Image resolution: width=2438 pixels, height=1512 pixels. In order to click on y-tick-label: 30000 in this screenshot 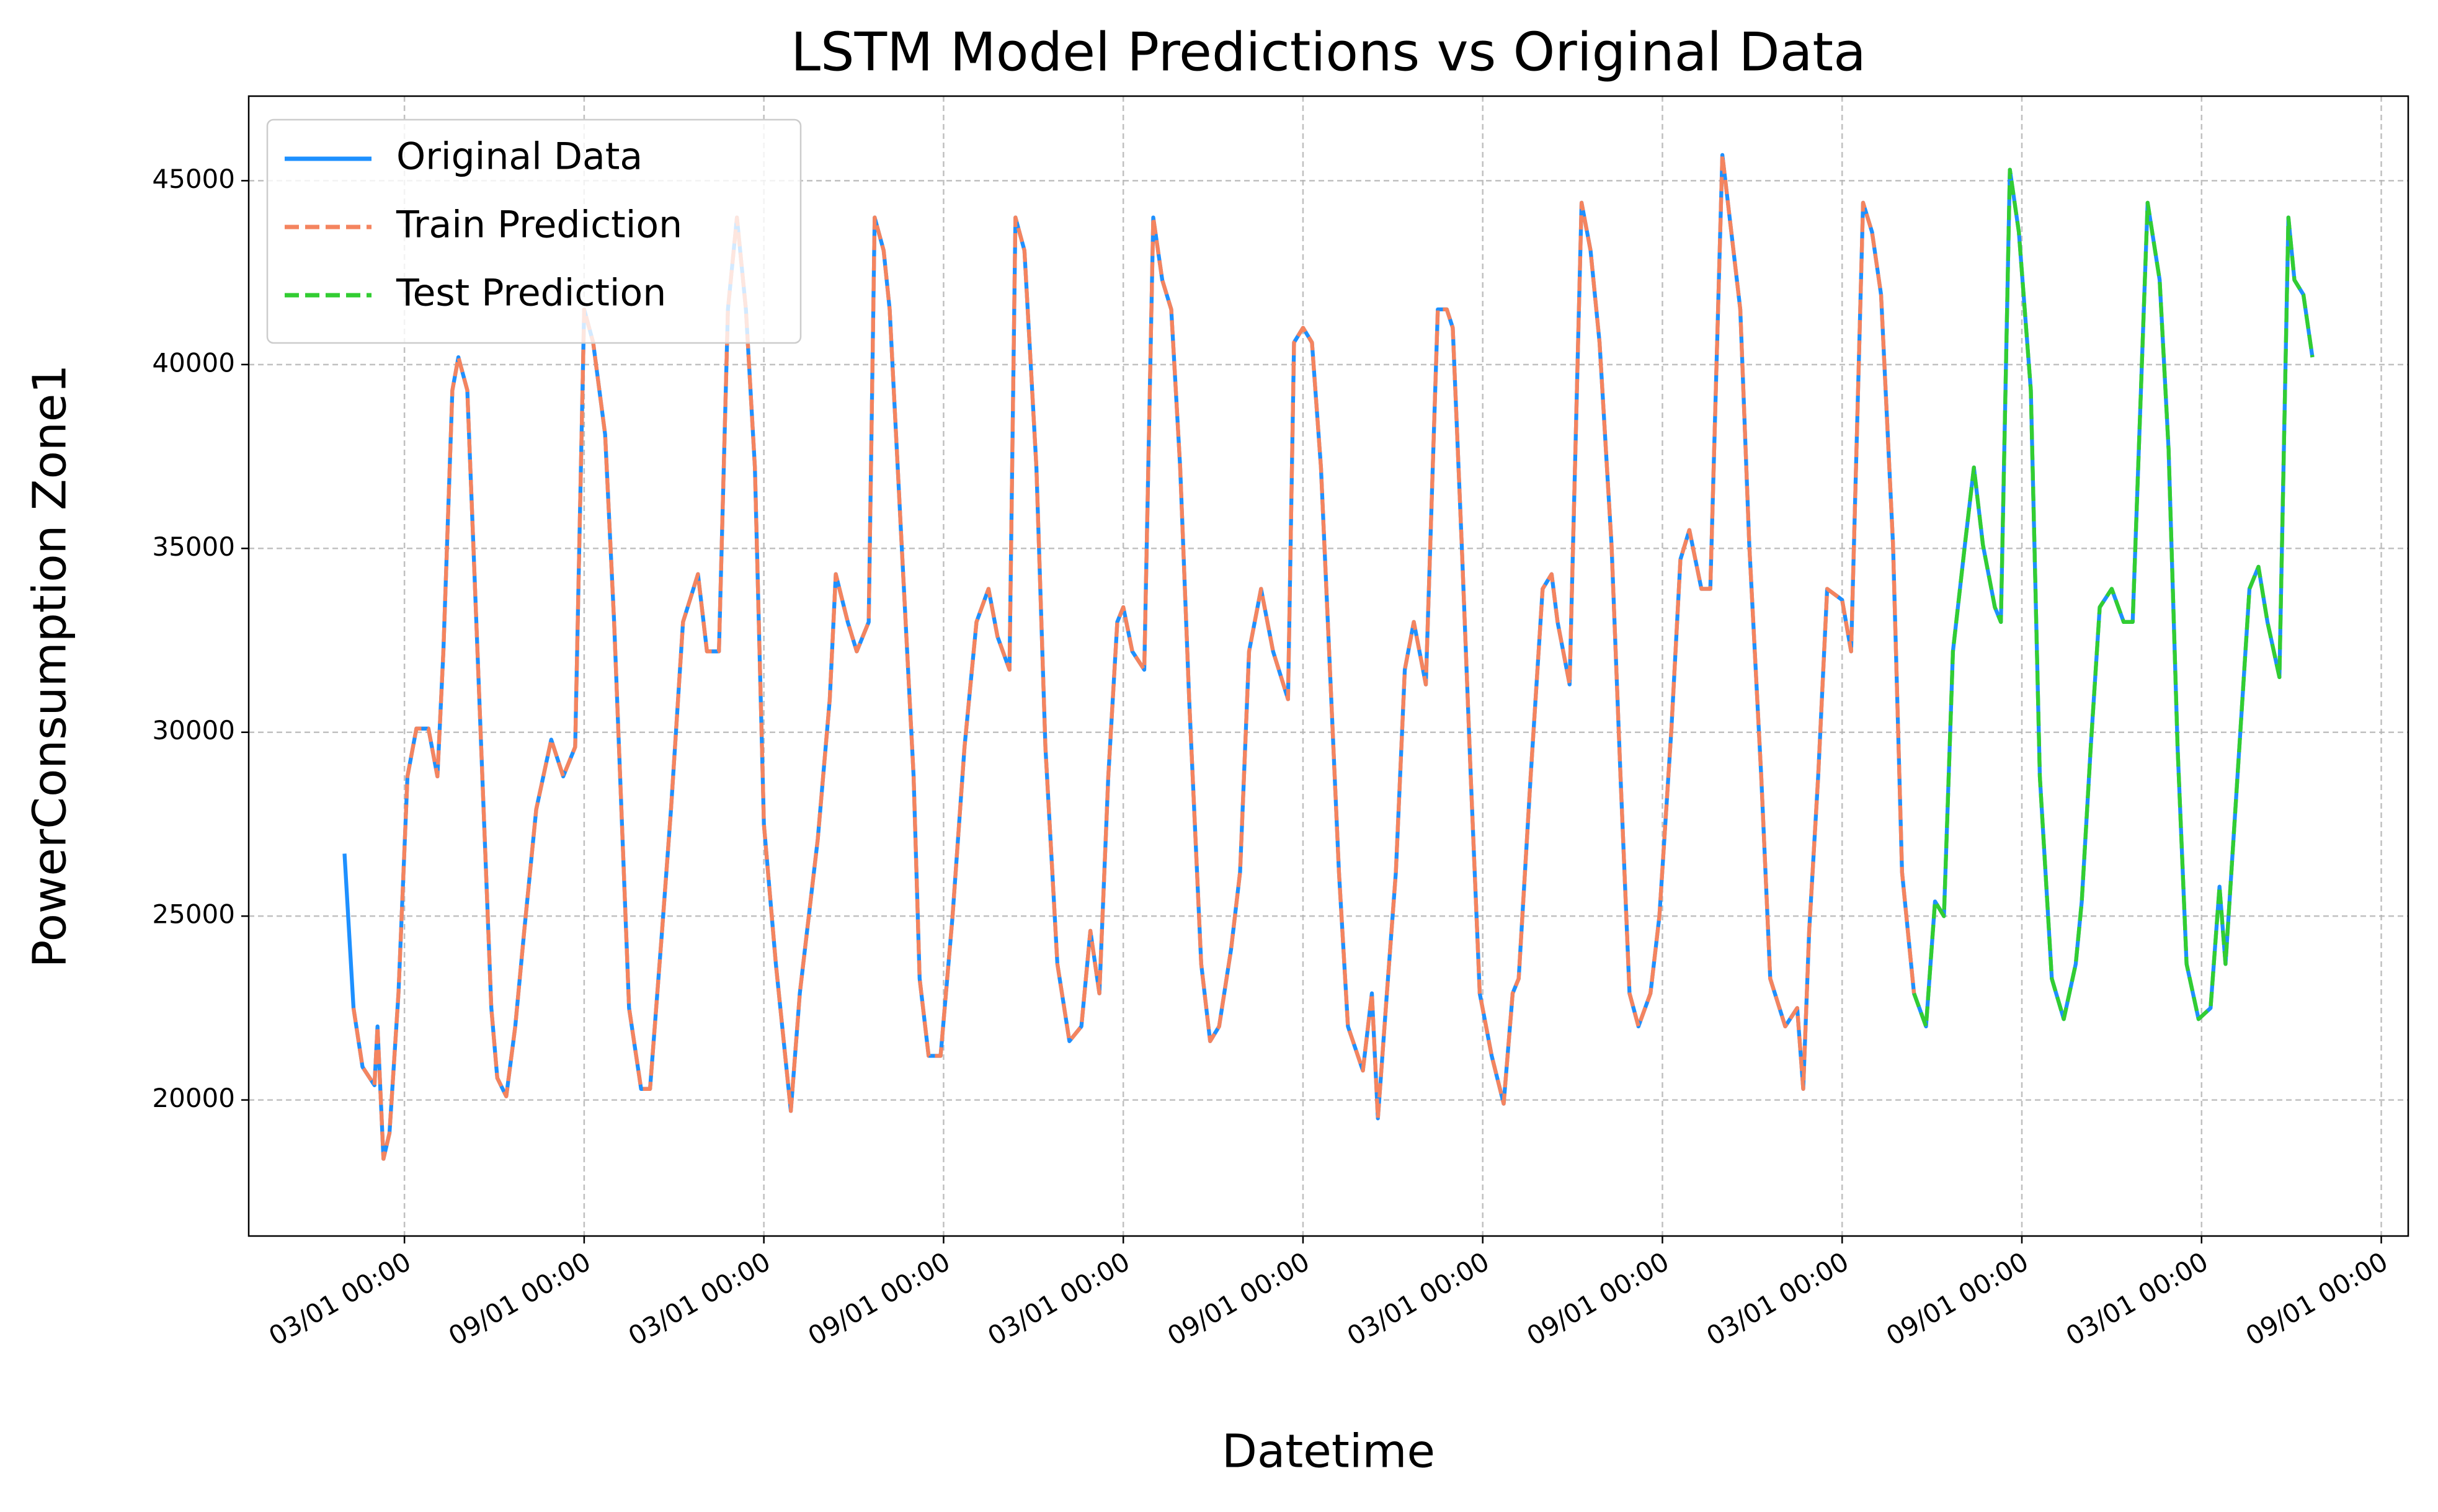, I will do `click(193, 730)`.